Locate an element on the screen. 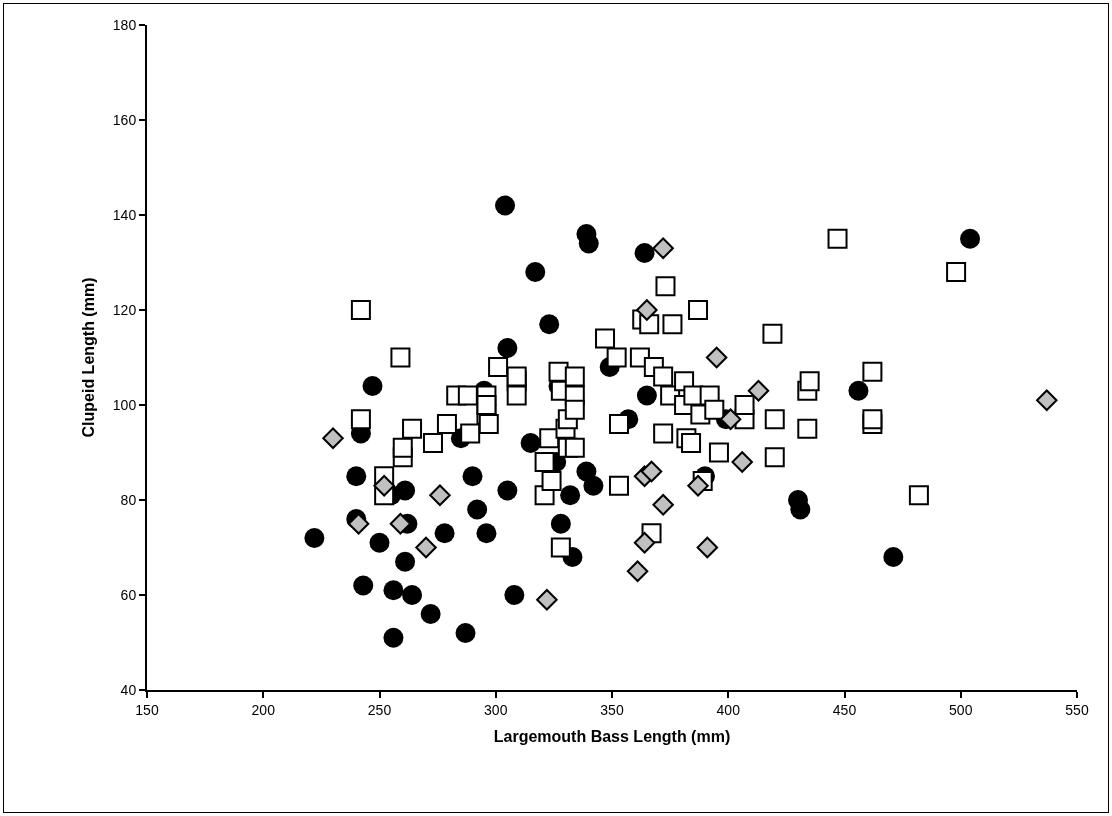  y-tick-label: 80 is located at coordinates (128, 499).